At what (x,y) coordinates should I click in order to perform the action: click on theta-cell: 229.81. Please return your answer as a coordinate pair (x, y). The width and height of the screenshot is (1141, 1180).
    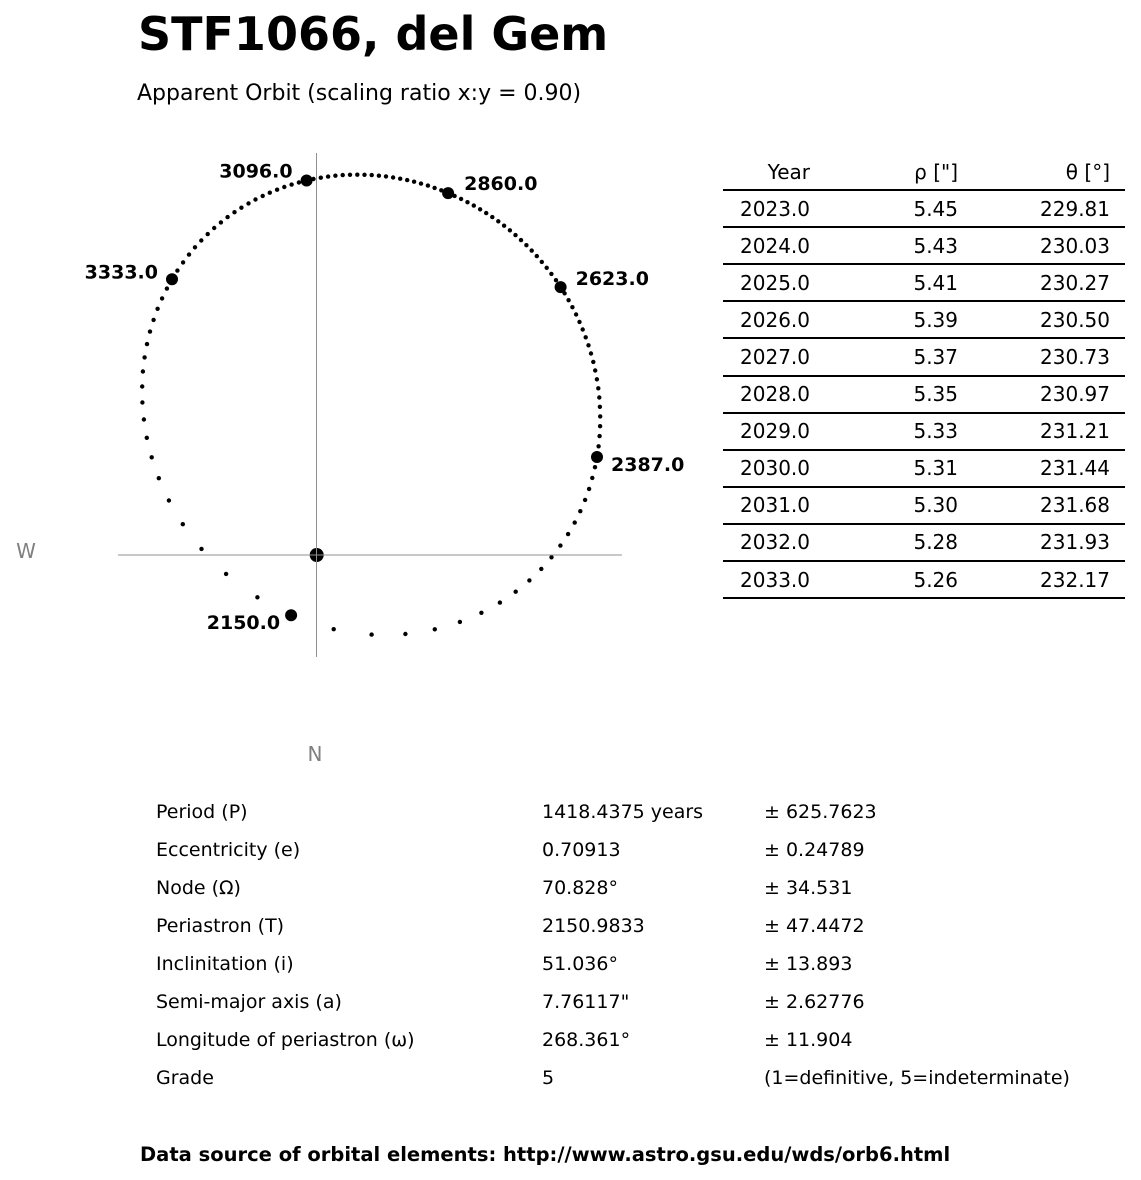
    Looking at the image, I should click on (1046, 209).